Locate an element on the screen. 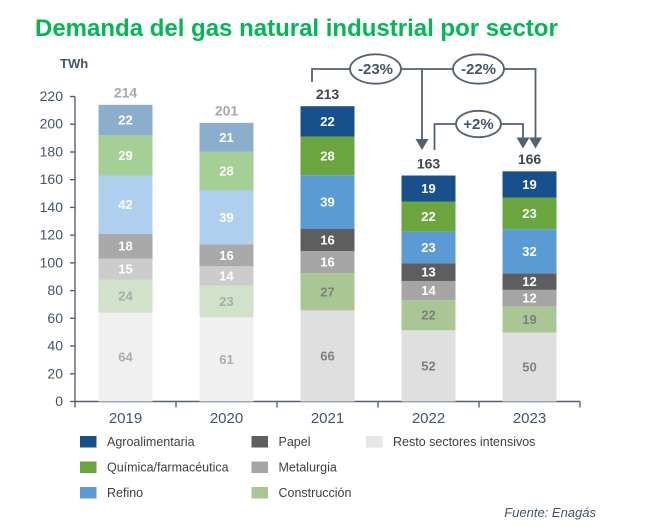 The height and width of the screenshot is (531, 662). svg-text: Refino is located at coordinates (125, 493).